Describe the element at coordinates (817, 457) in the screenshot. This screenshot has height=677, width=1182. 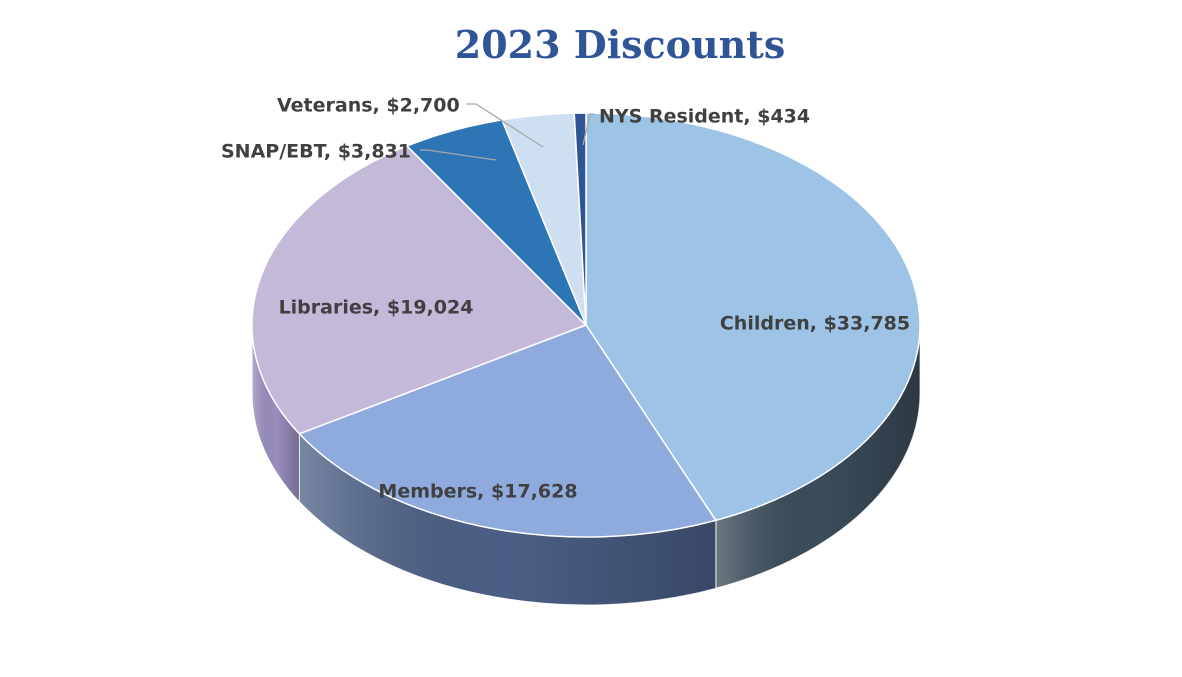
I see `slice-side-shade-children` at that location.